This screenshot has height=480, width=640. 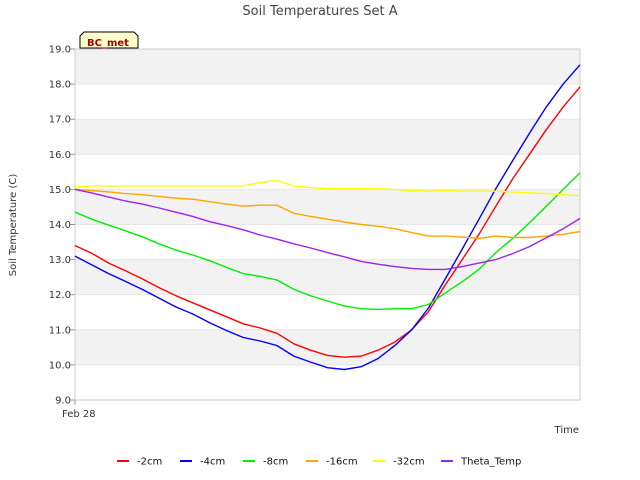 What do you see at coordinates (63, 401) in the screenshot?
I see `y-tick-label: 9.0` at bounding box center [63, 401].